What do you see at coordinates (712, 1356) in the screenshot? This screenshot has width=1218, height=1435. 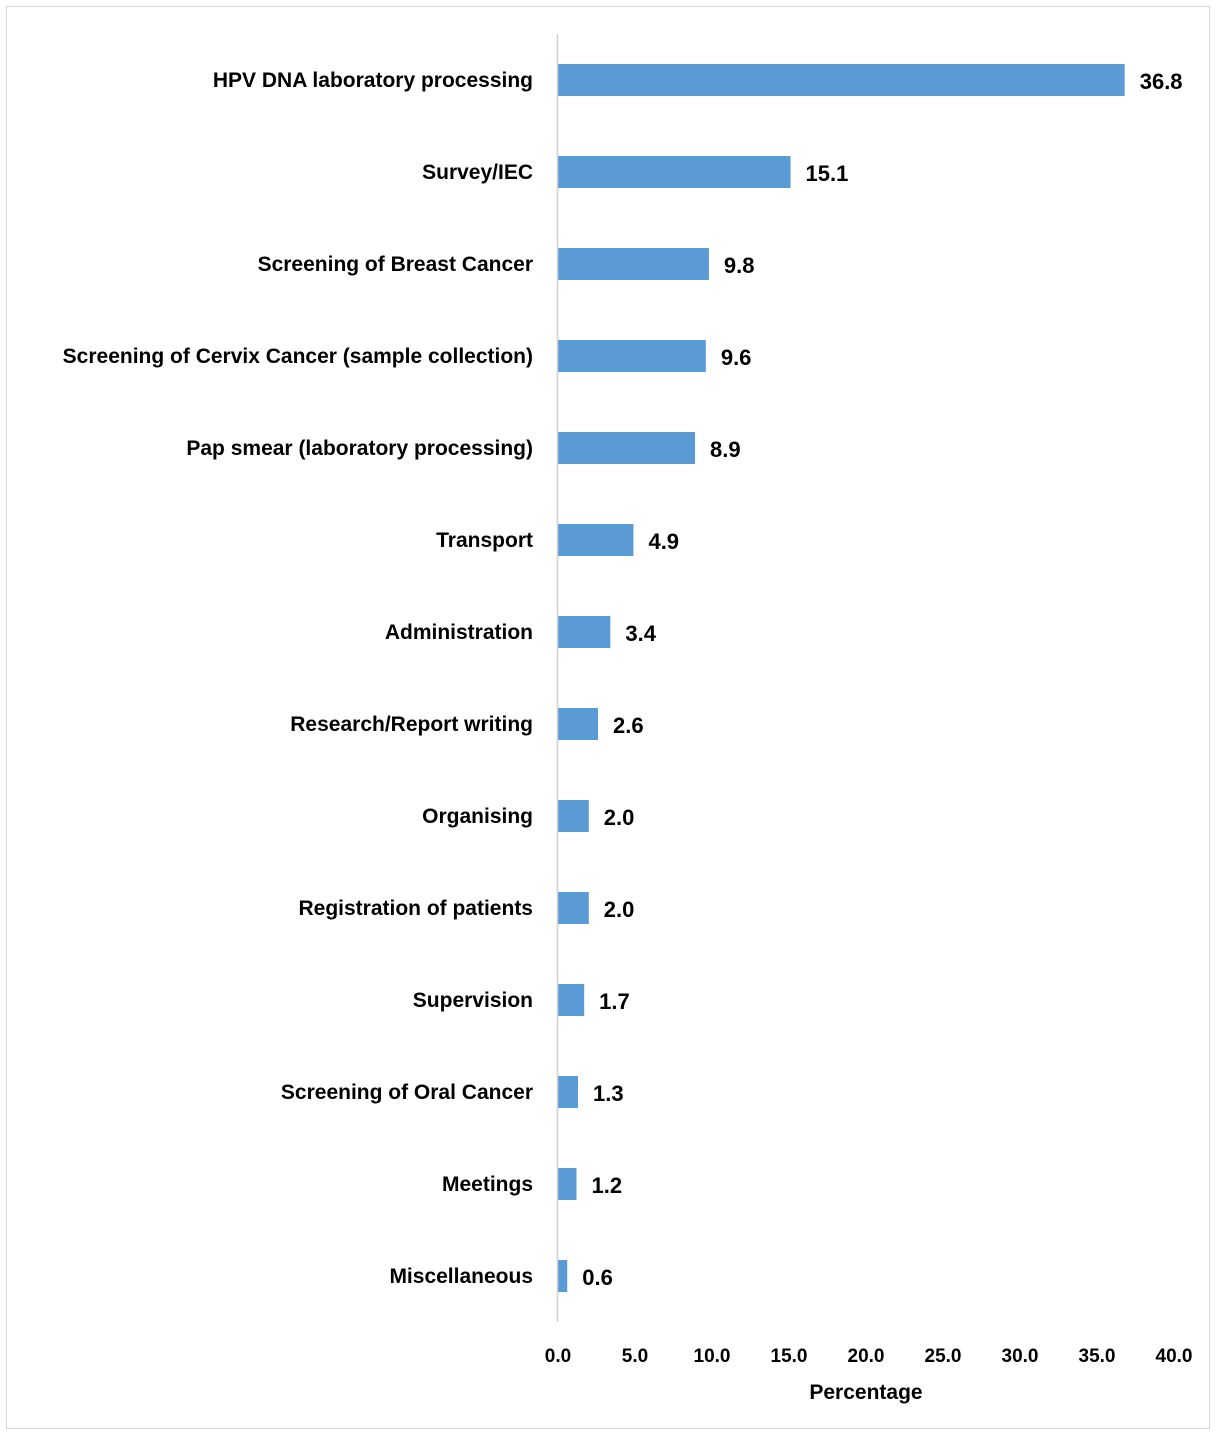 I see `x-tick-label: 10.0` at bounding box center [712, 1356].